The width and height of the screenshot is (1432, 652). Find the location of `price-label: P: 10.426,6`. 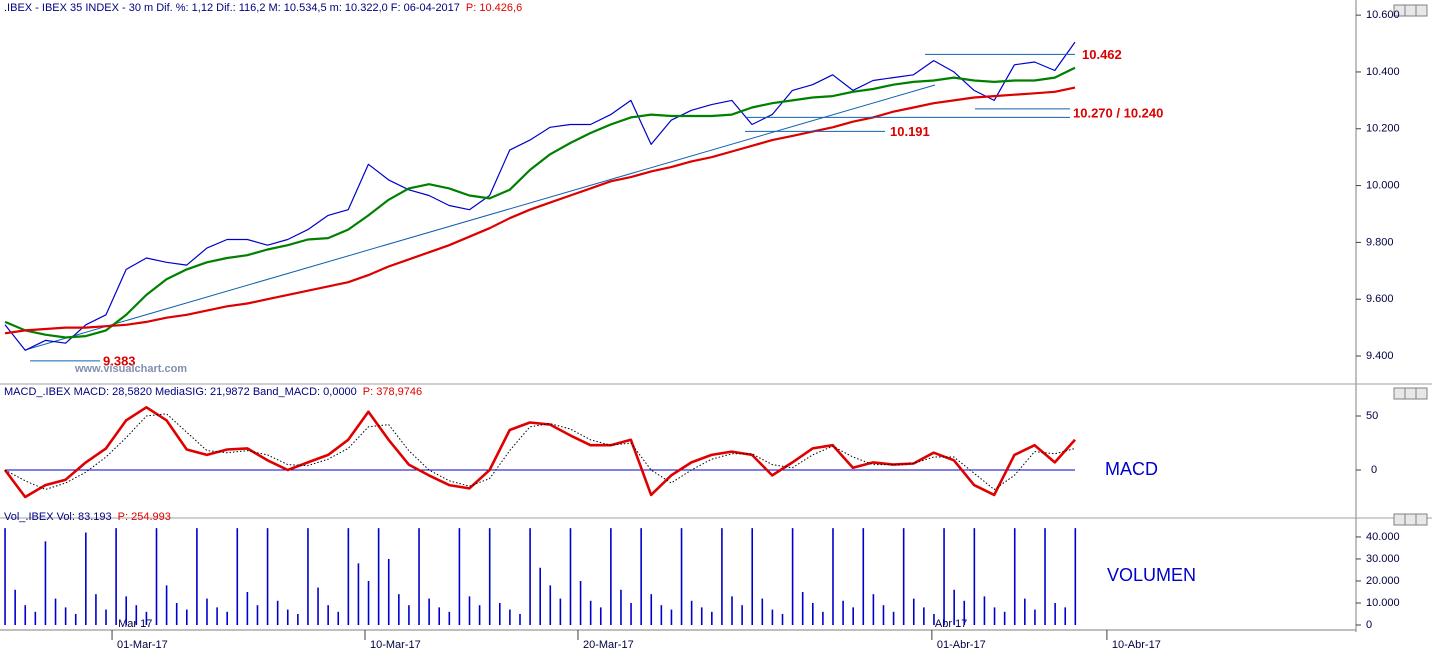

price-label: P: 10.426,6 is located at coordinates (494, 8).